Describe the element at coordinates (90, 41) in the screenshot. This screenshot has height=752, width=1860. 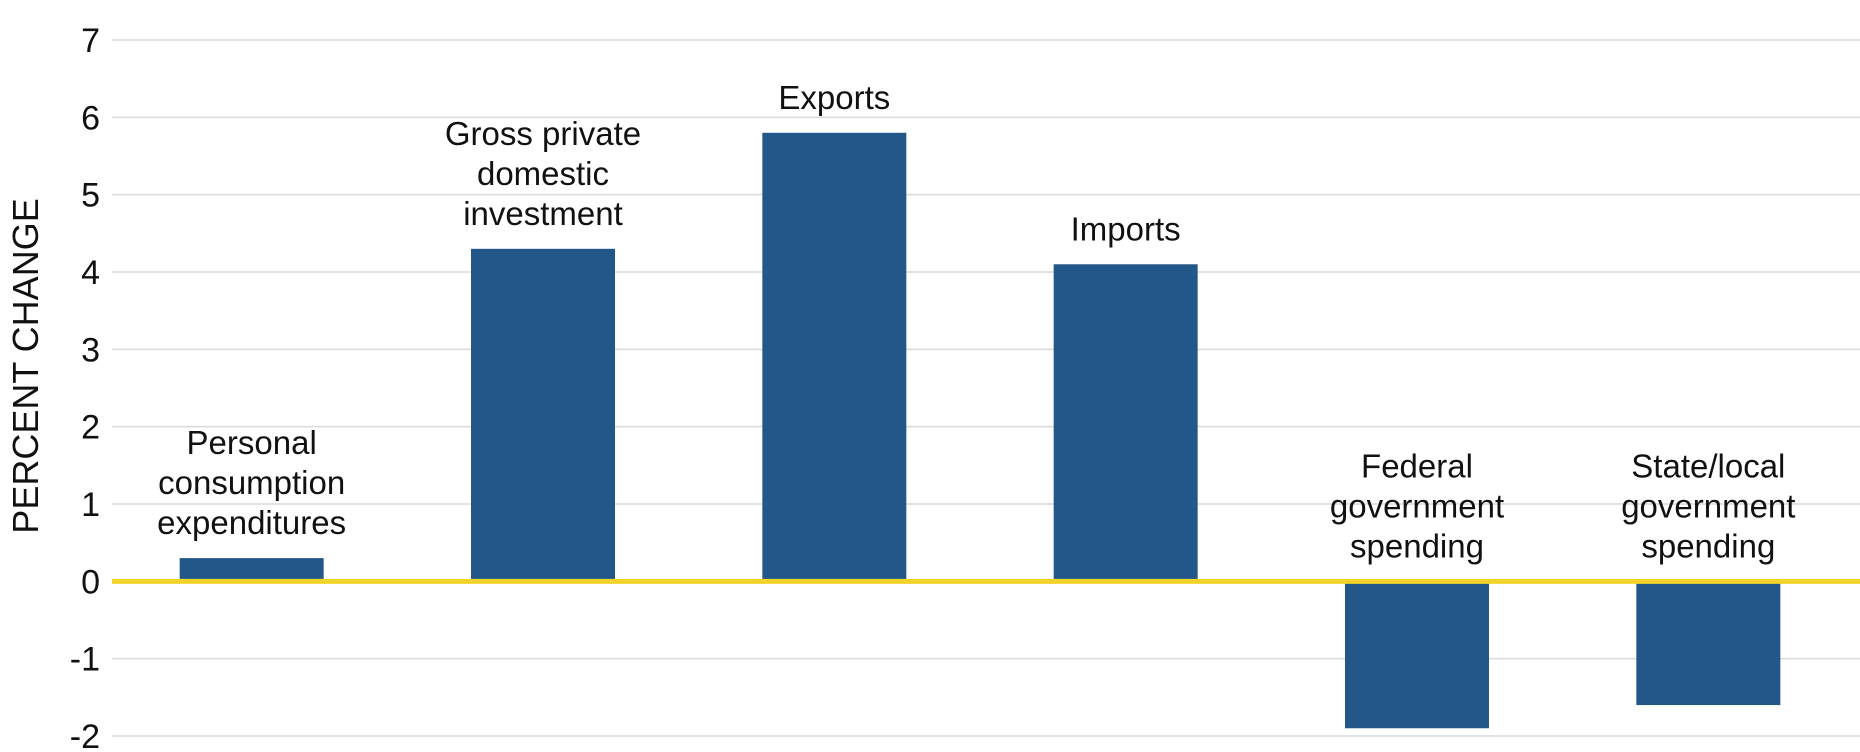
I see `y-tick-label: 7` at that location.